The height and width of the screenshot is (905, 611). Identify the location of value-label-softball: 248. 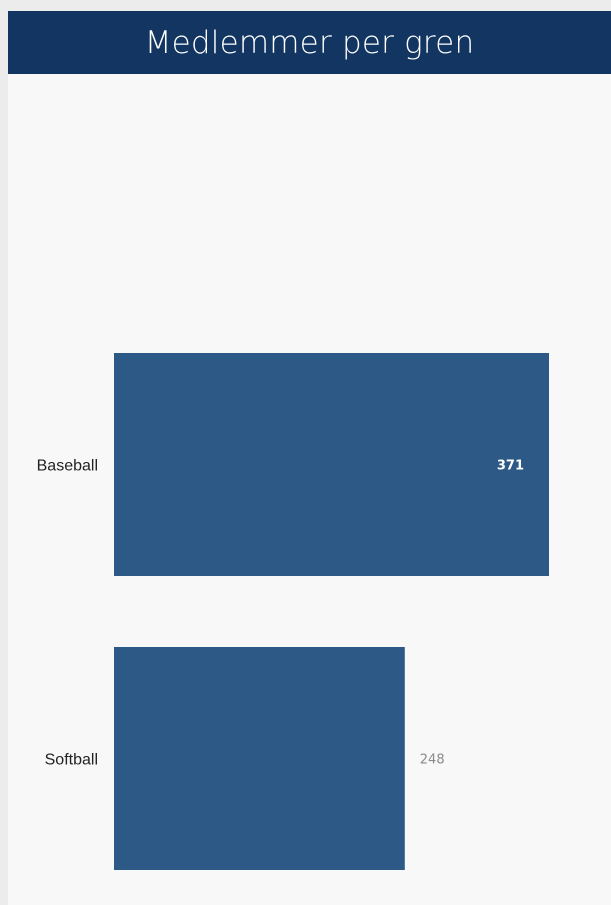
(432, 760).